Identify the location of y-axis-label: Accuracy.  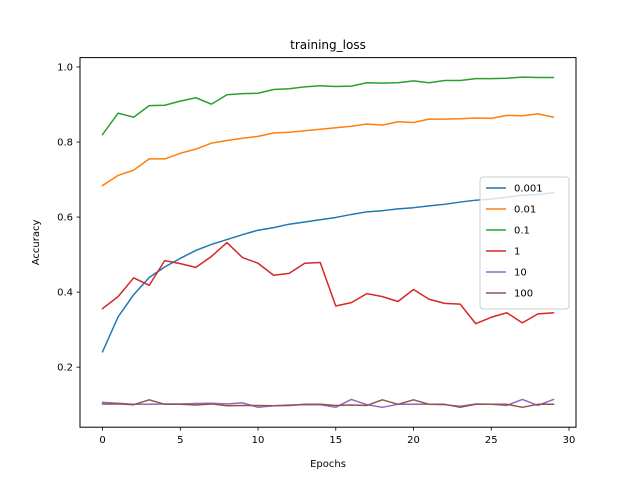
(36, 242).